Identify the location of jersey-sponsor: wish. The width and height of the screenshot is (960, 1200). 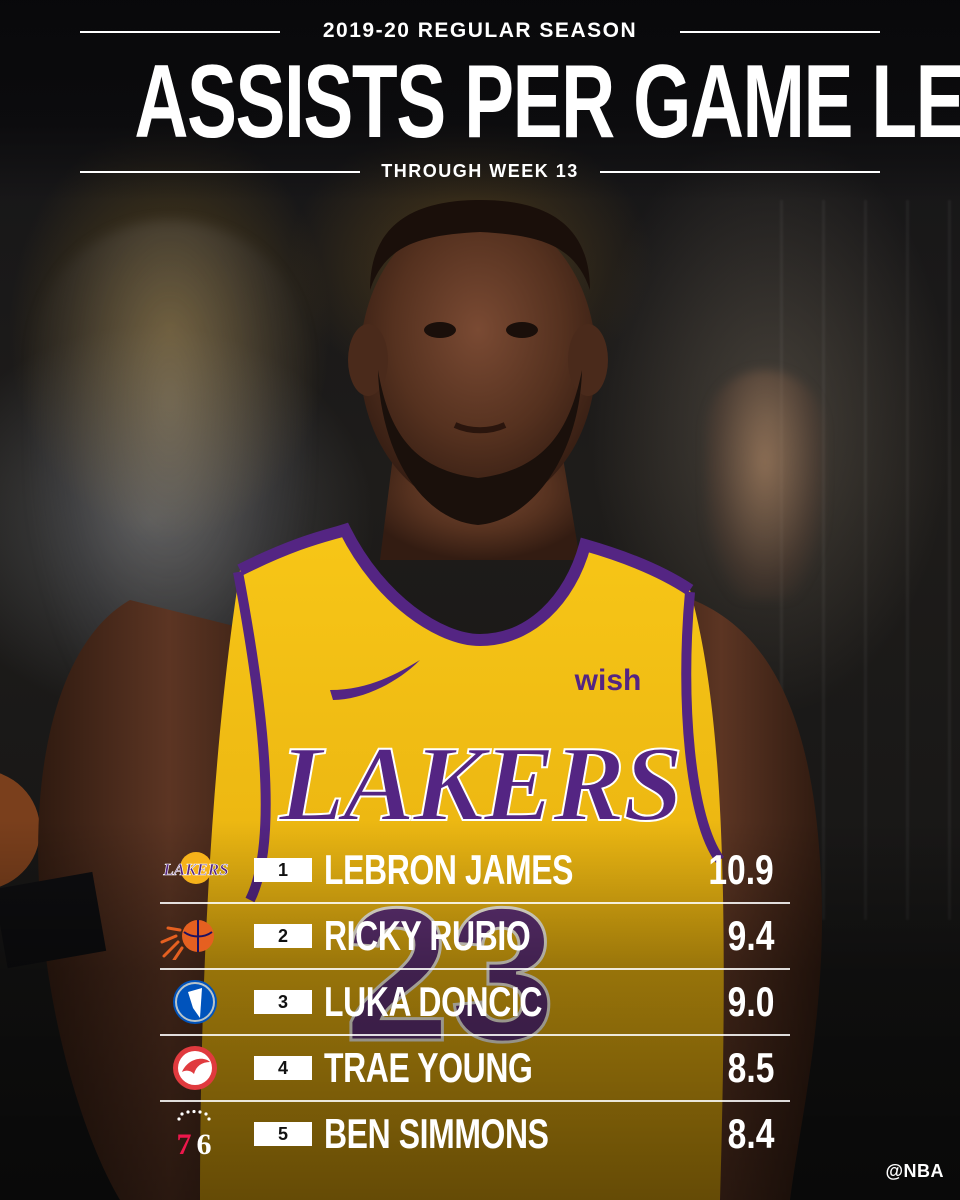
(608, 680).